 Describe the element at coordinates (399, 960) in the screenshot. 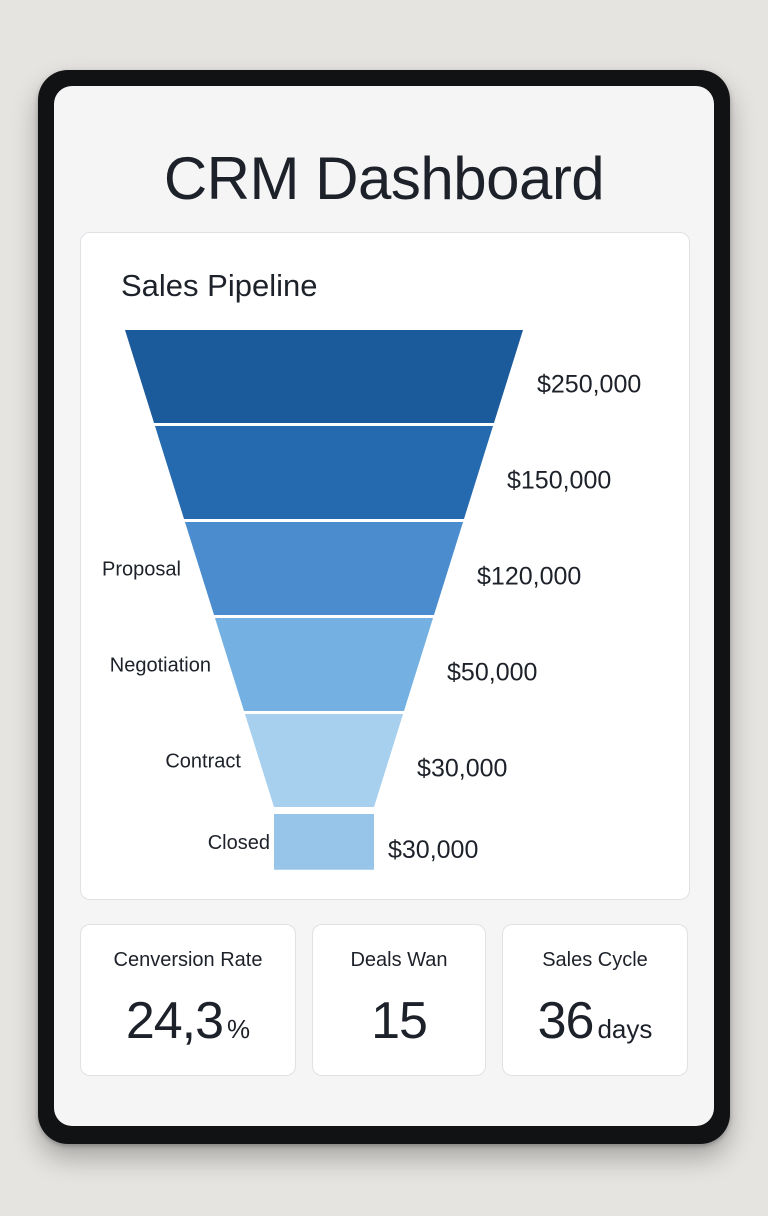

I see `deals-won-label: Deals Wan` at that location.